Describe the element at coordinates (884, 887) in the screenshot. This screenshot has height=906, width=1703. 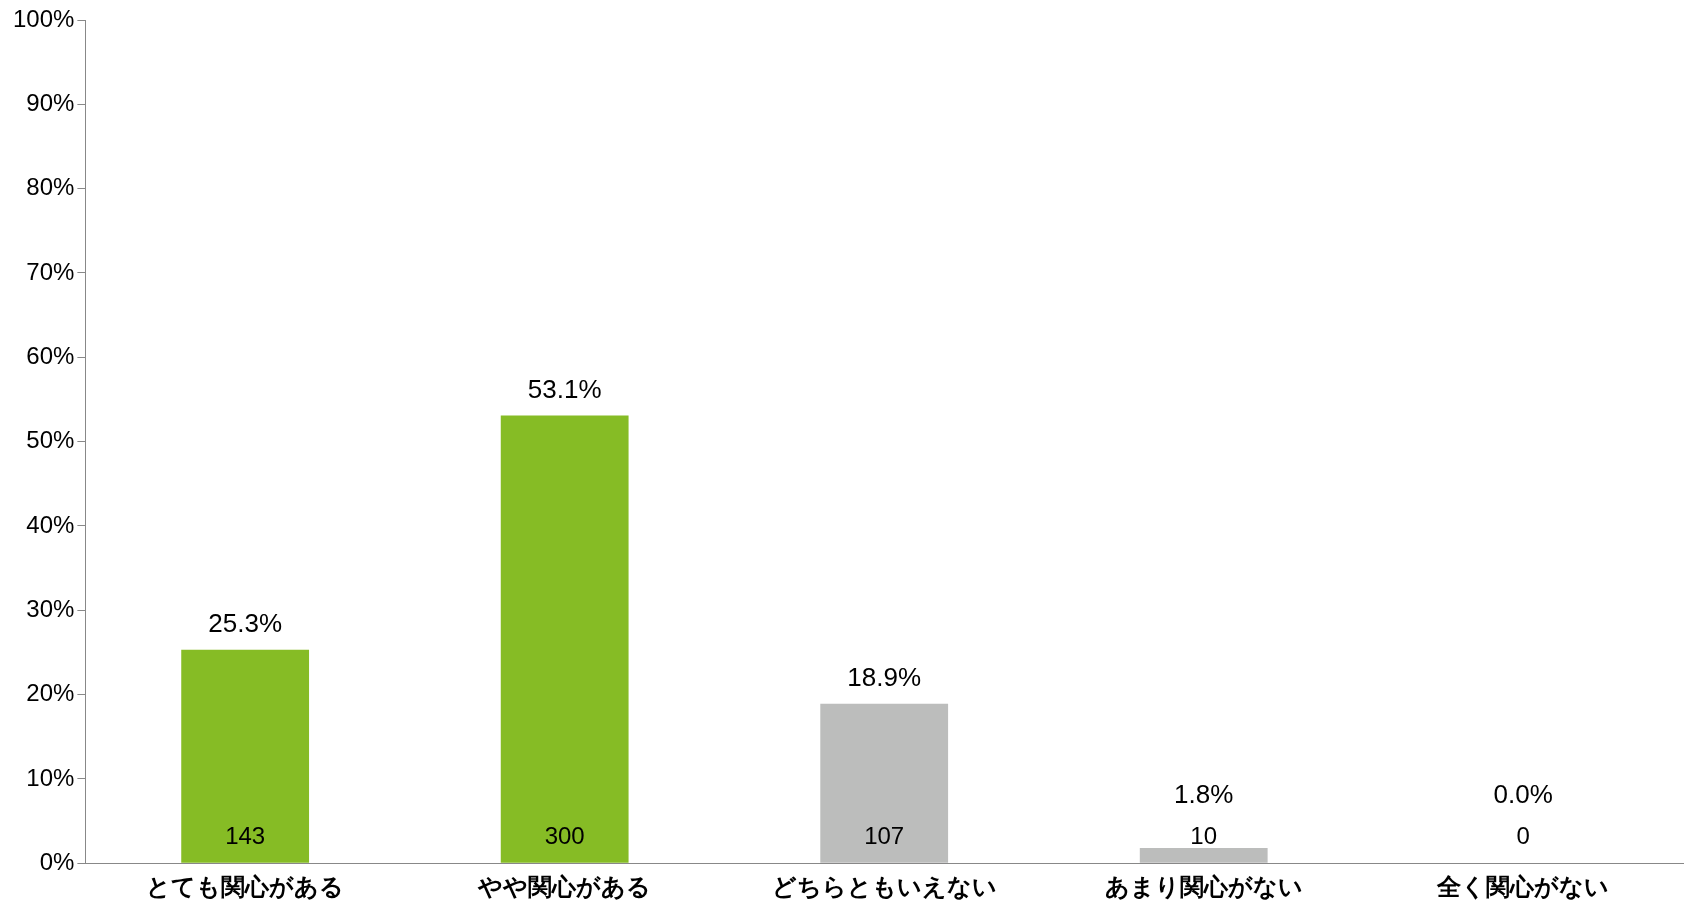
I see `x-tick-label: どちらともいえない` at that location.